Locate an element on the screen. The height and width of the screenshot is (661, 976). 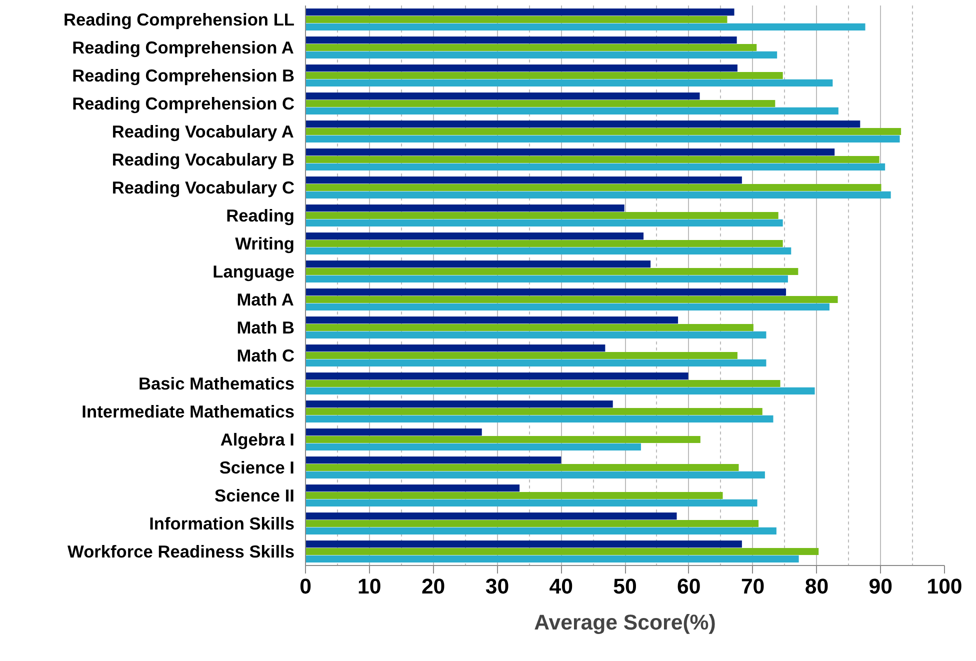
y-tick-label: Science II is located at coordinates (254, 496).